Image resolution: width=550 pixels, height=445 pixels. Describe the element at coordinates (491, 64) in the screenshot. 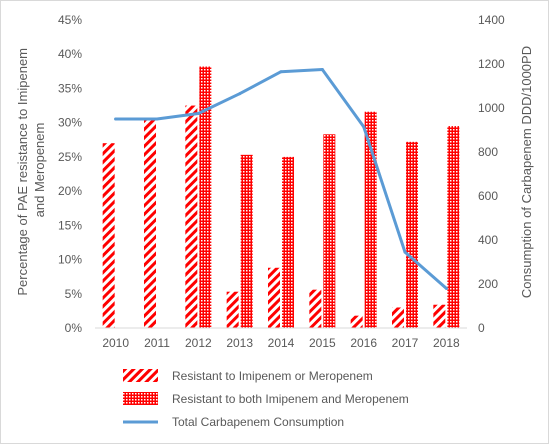

I see `right-tick-label: 1200` at that location.